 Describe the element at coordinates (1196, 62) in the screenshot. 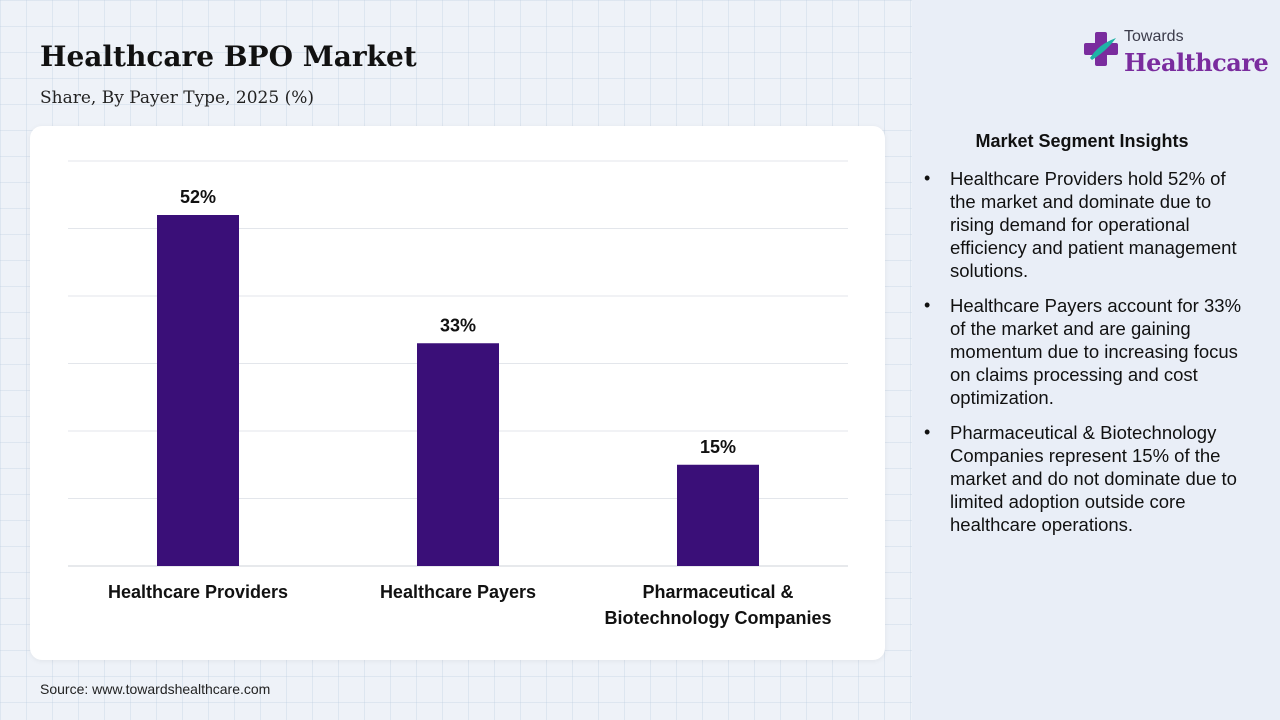

I see `logo-text-healthcare: Healthcare` at that location.